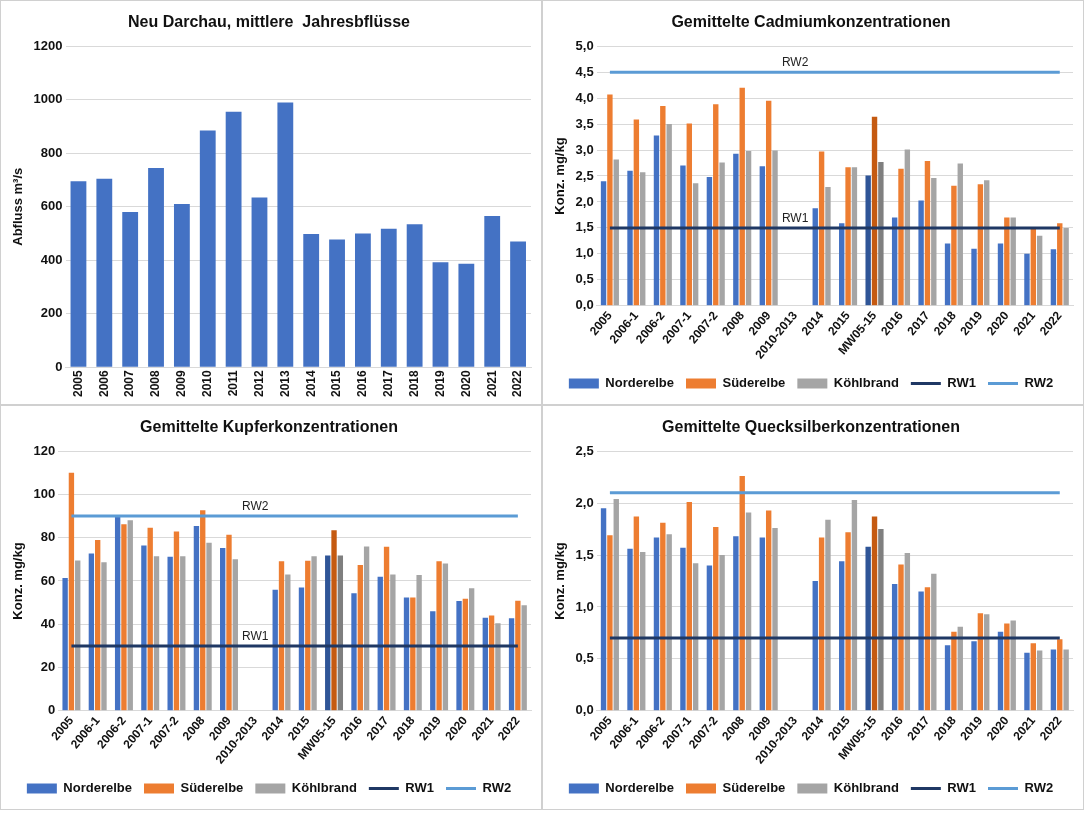 The image size is (1087, 814). I want to click on legend-label: Süderelbe, so click(212, 788).